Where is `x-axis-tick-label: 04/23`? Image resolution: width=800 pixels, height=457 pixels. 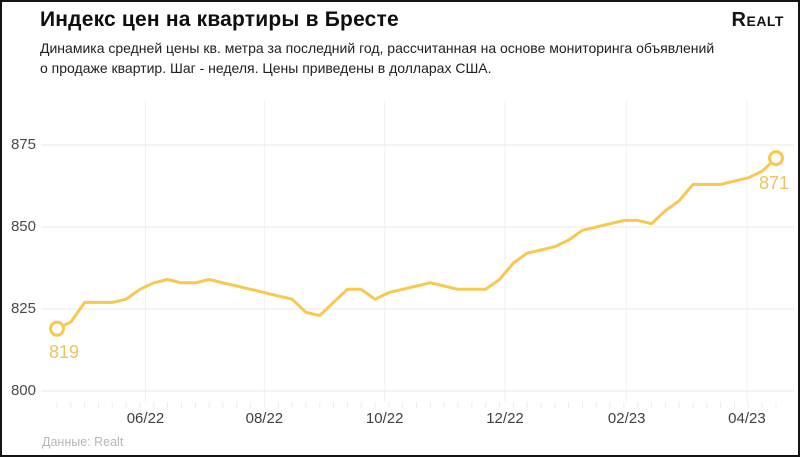 x-axis-tick-label: 04/23 is located at coordinates (747, 418).